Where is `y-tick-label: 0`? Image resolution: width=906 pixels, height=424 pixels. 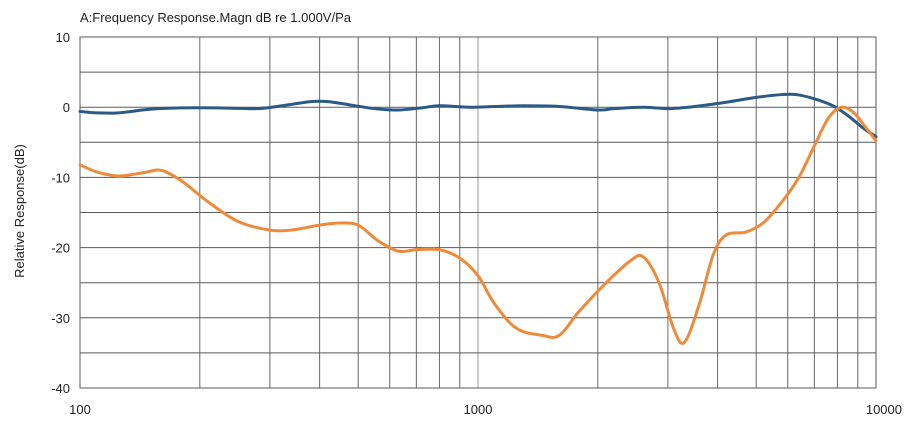 y-tick-label: 0 is located at coordinates (66, 107).